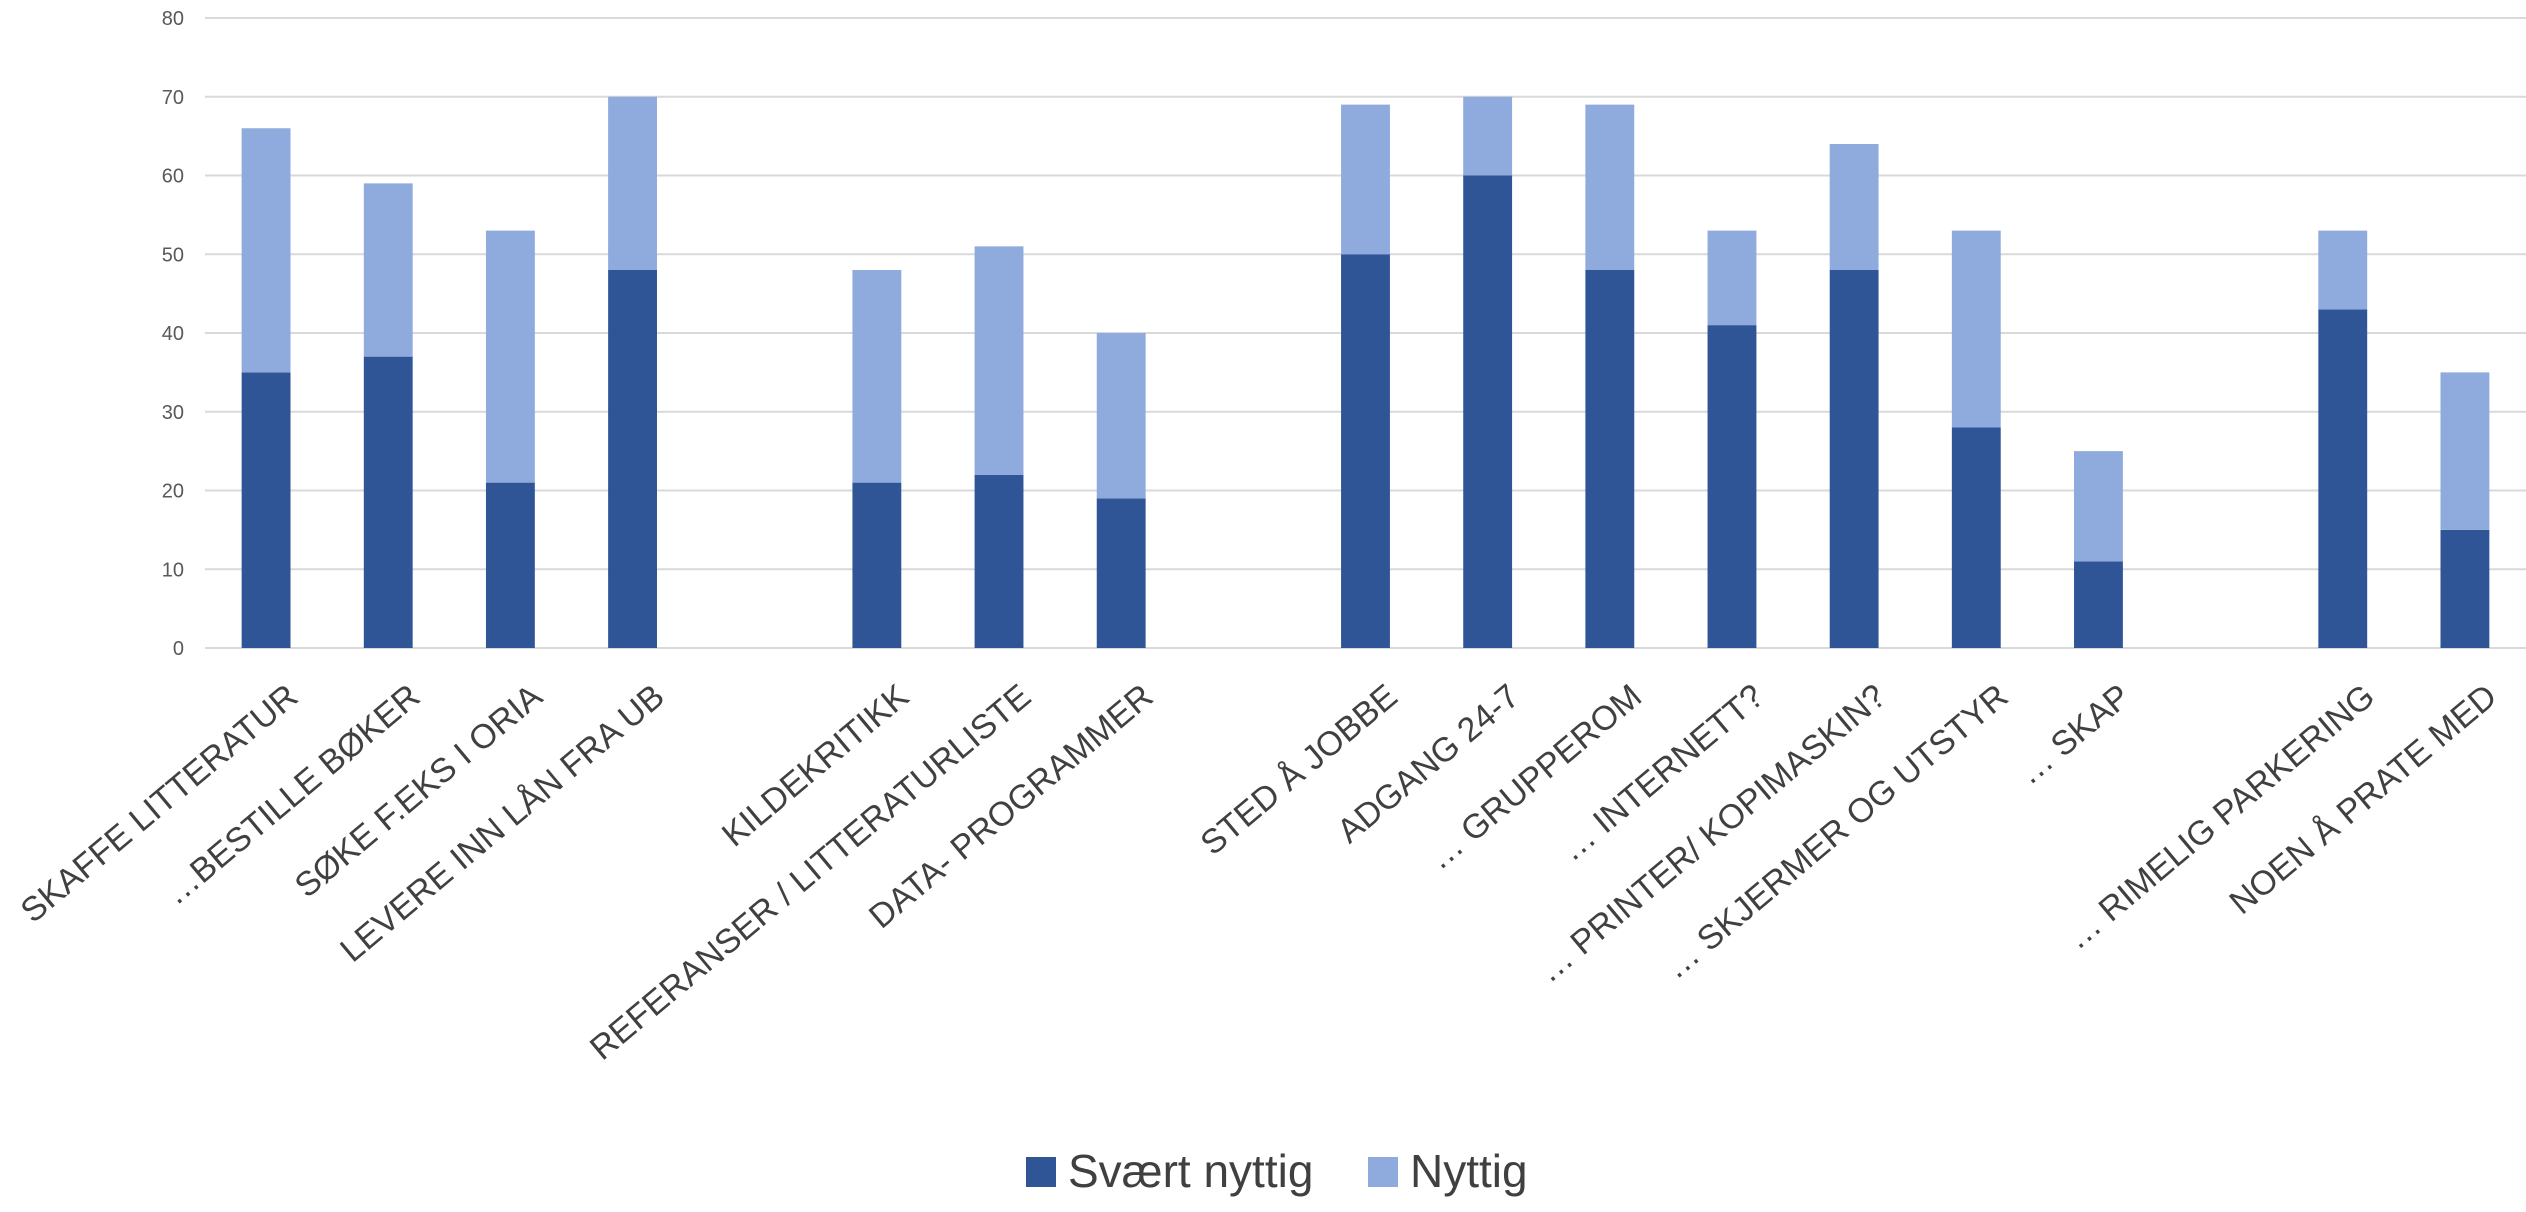 This screenshot has height=1212, width=2526. What do you see at coordinates (173, 570) in the screenshot?
I see `y-tick-label: 10` at bounding box center [173, 570].